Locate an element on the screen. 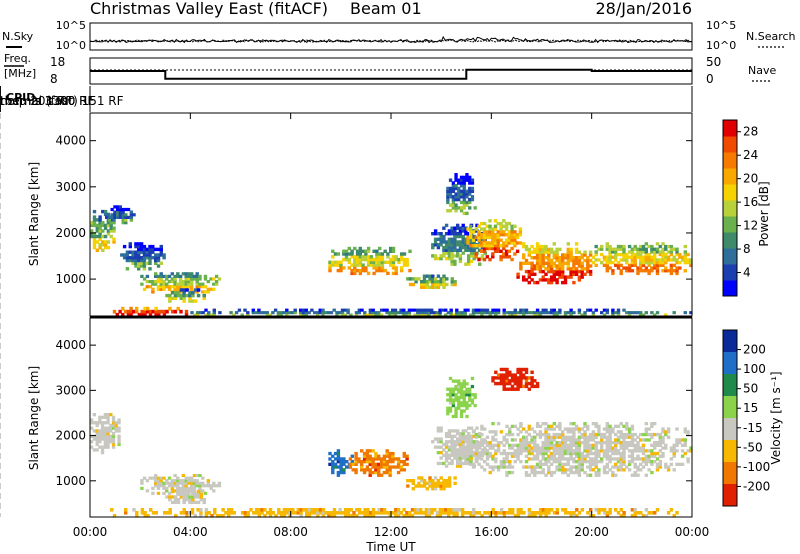 The width and height of the screenshot is (800, 554). power-ylabel: Slant Range [km] is located at coordinates (34, 214).